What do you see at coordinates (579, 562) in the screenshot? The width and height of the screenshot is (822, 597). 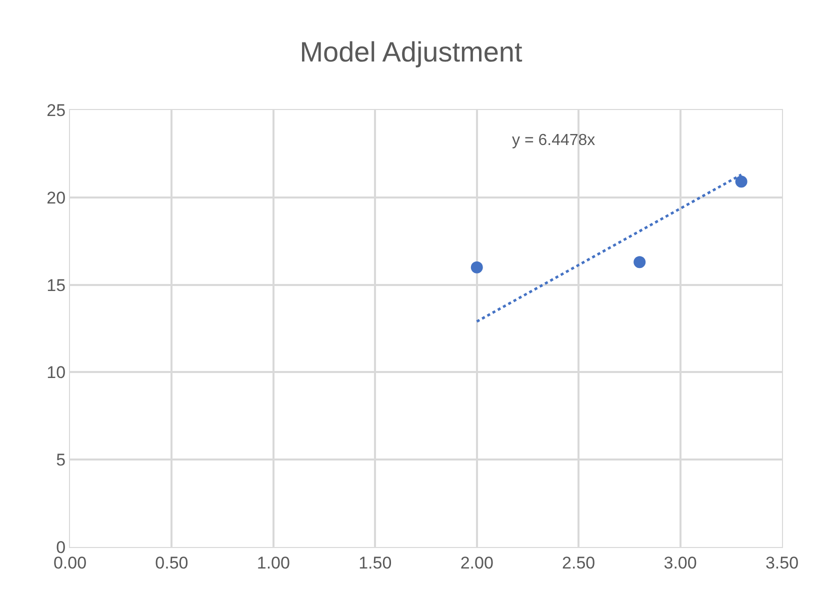 I see `x-tick-label: 2.50` at bounding box center [579, 562].